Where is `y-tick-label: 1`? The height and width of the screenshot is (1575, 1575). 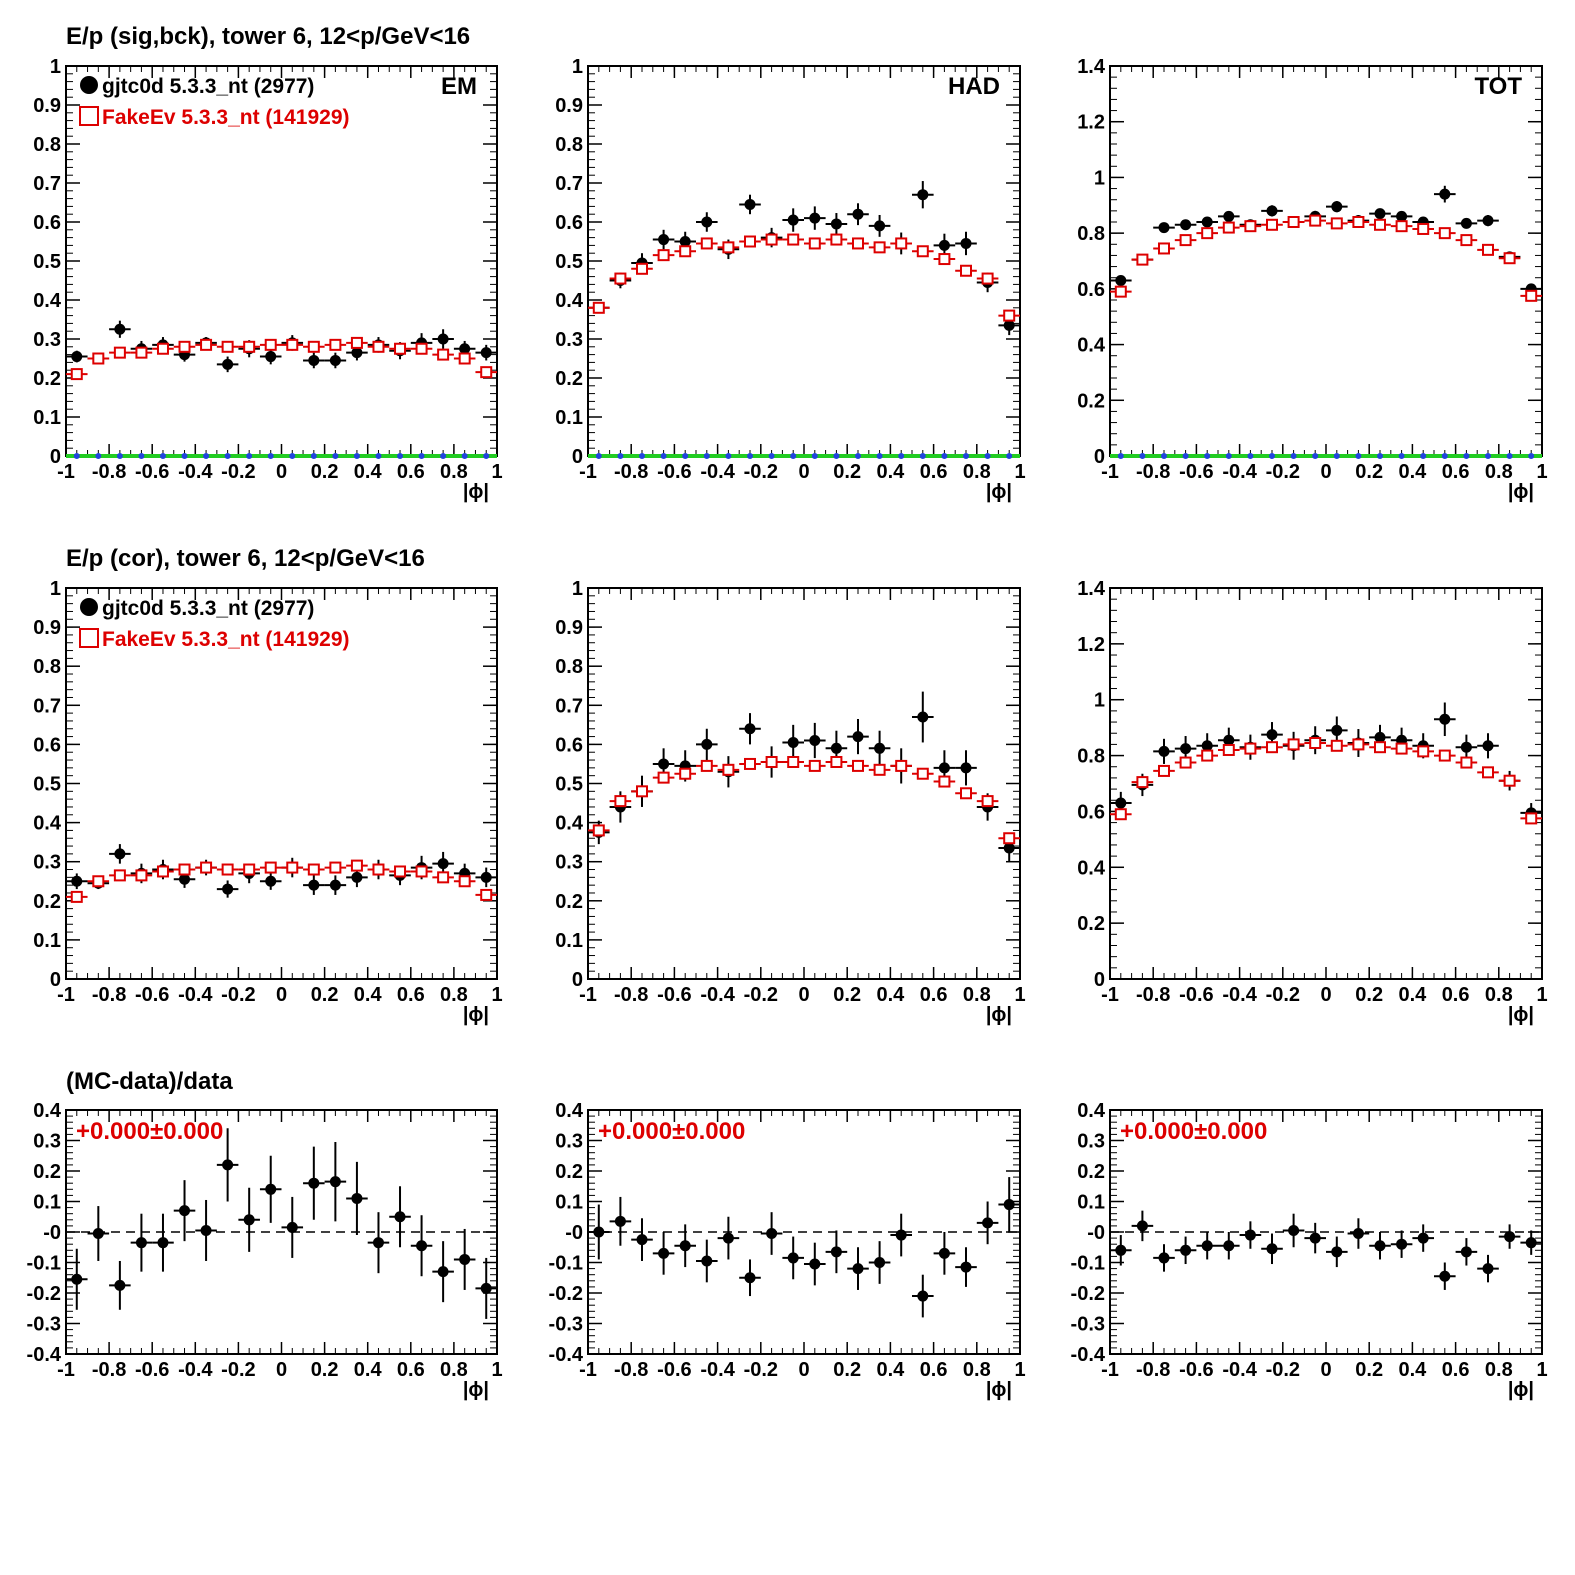
y-tick-label: 1 is located at coordinates (1099, 178).